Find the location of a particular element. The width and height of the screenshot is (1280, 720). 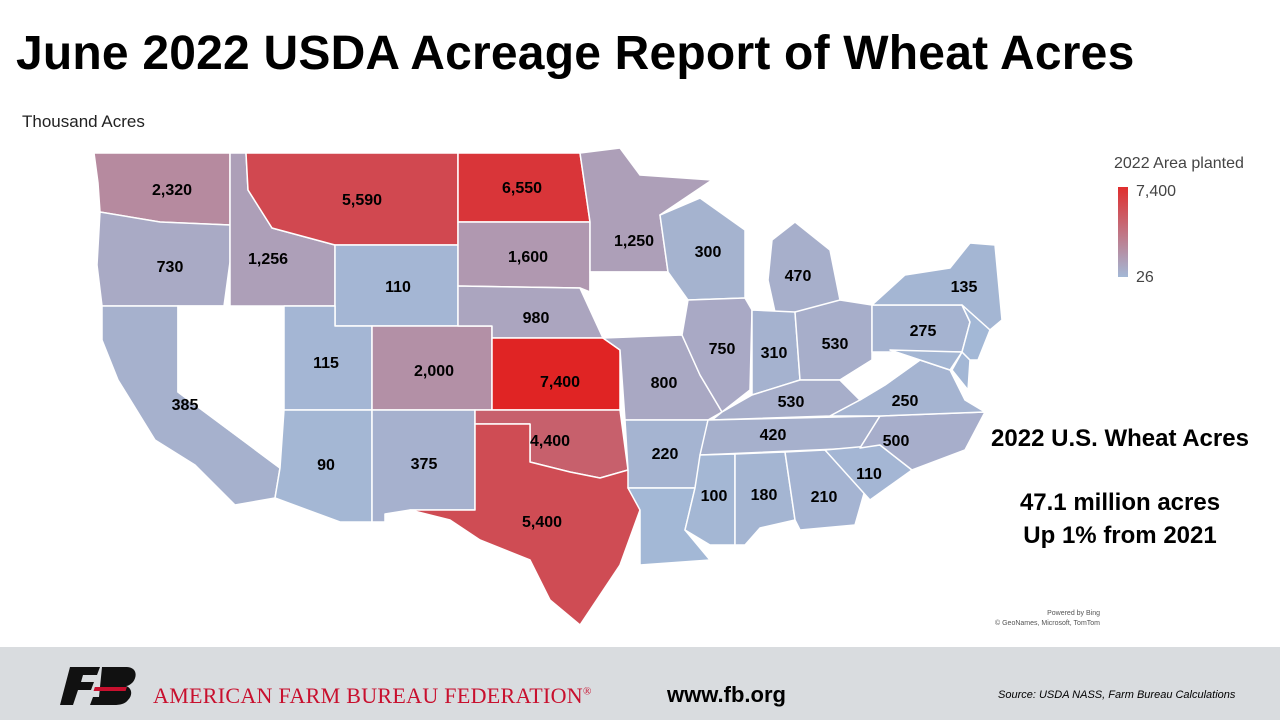

state-label-TN: 420 is located at coordinates (773, 435).